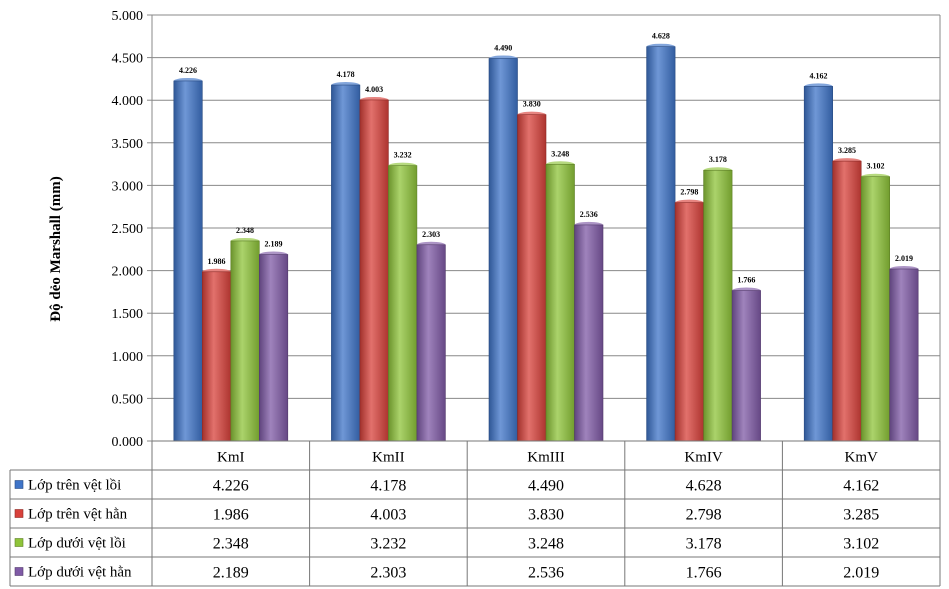  I want to click on data-label: 2.189, so click(274, 243).